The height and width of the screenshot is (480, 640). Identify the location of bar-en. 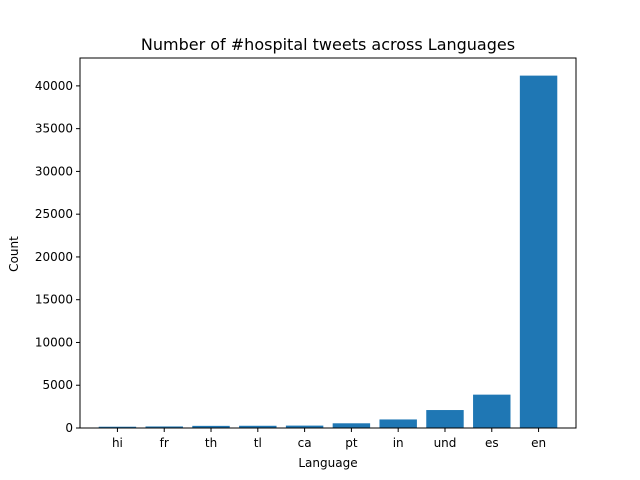
(538, 251).